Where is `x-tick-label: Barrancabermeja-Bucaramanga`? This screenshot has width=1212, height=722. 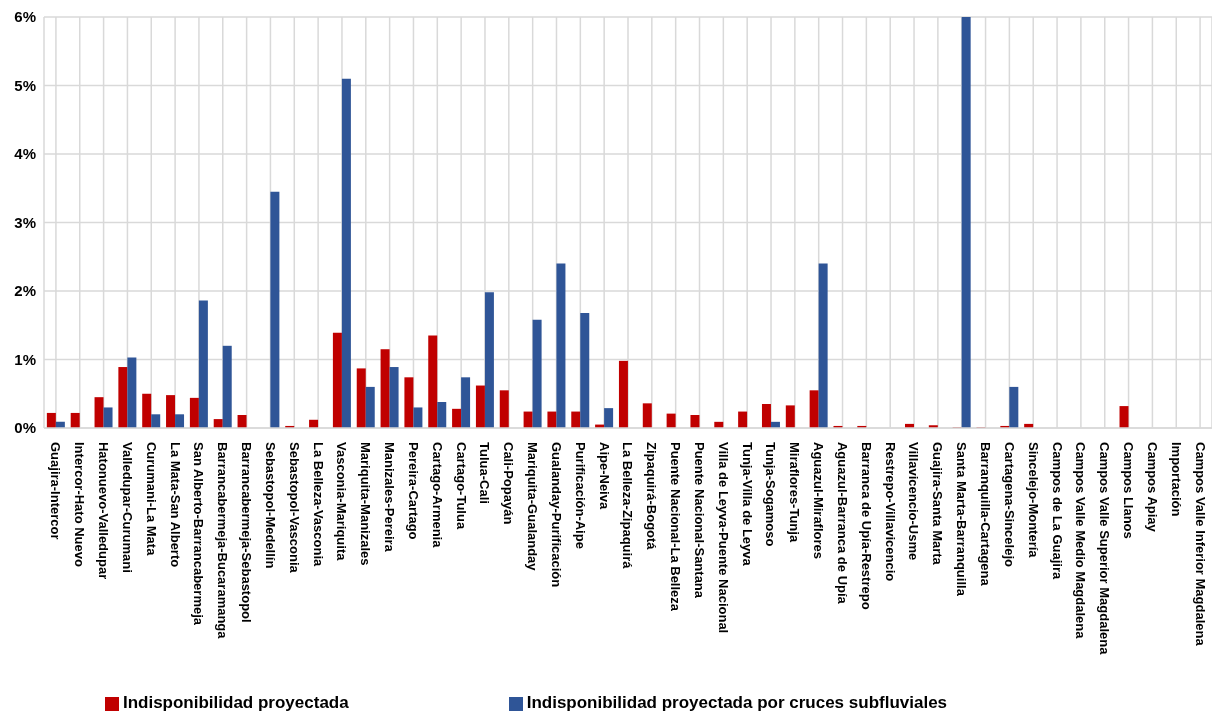
x-tick-label: Barrancabermeja-Bucaramanga is located at coordinates (223, 541).